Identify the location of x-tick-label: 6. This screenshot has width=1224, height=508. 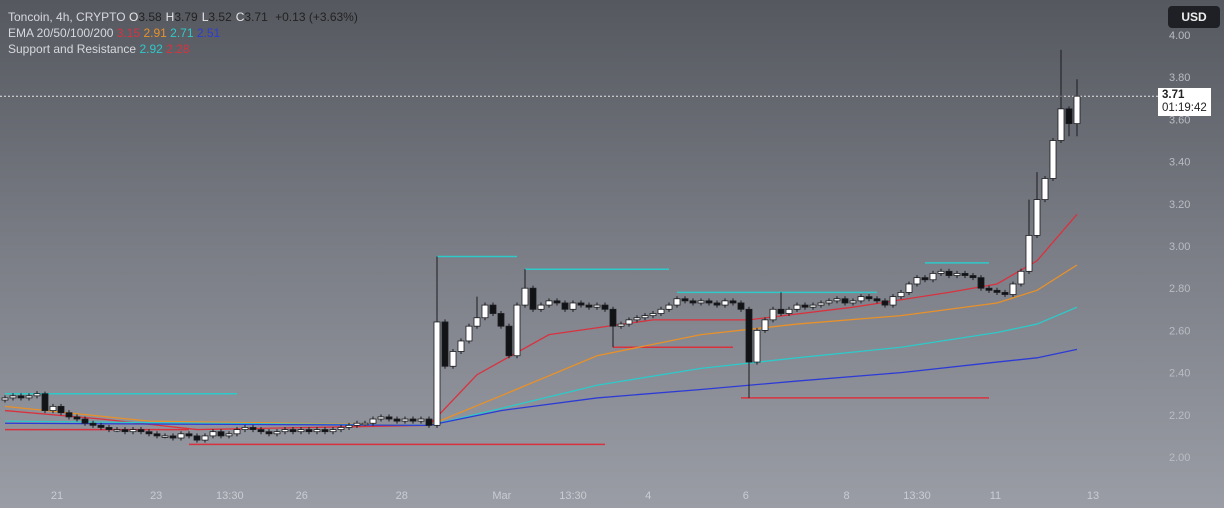
(746, 496).